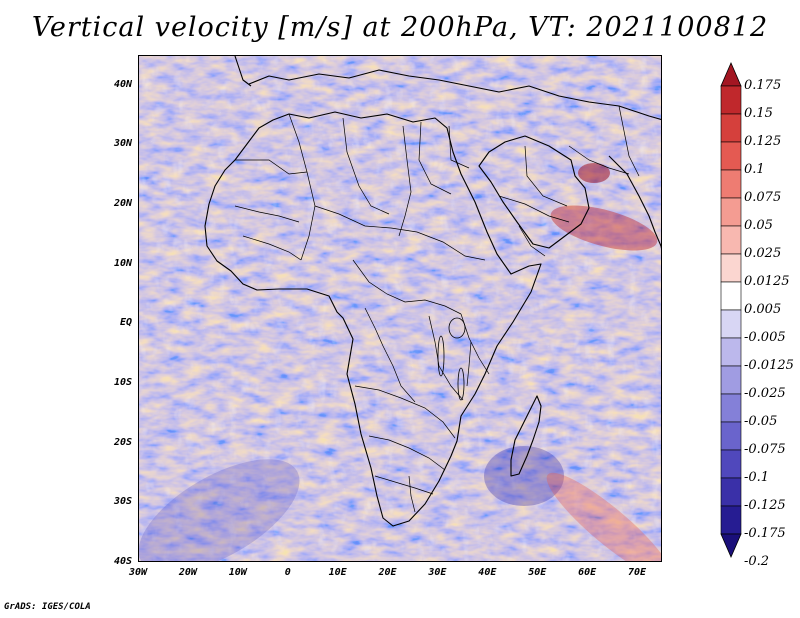 The height and width of the screenshot is (618, 800). What do you see at coordinates (763, 309) in the screenshot?
I see `colorbar-tick-label: 0.005` at bounding box center [763, 309].